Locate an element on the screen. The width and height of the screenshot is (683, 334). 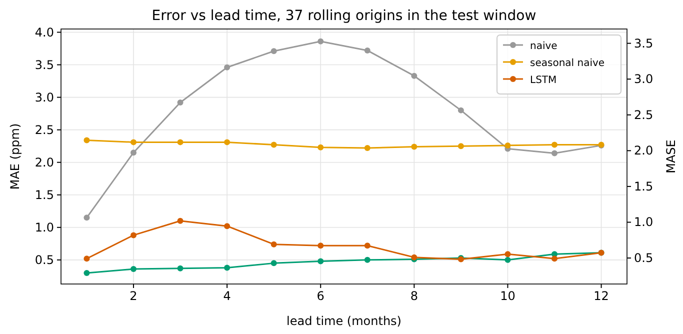
x-tick-label: 10 is located at coordinates (508, 296).